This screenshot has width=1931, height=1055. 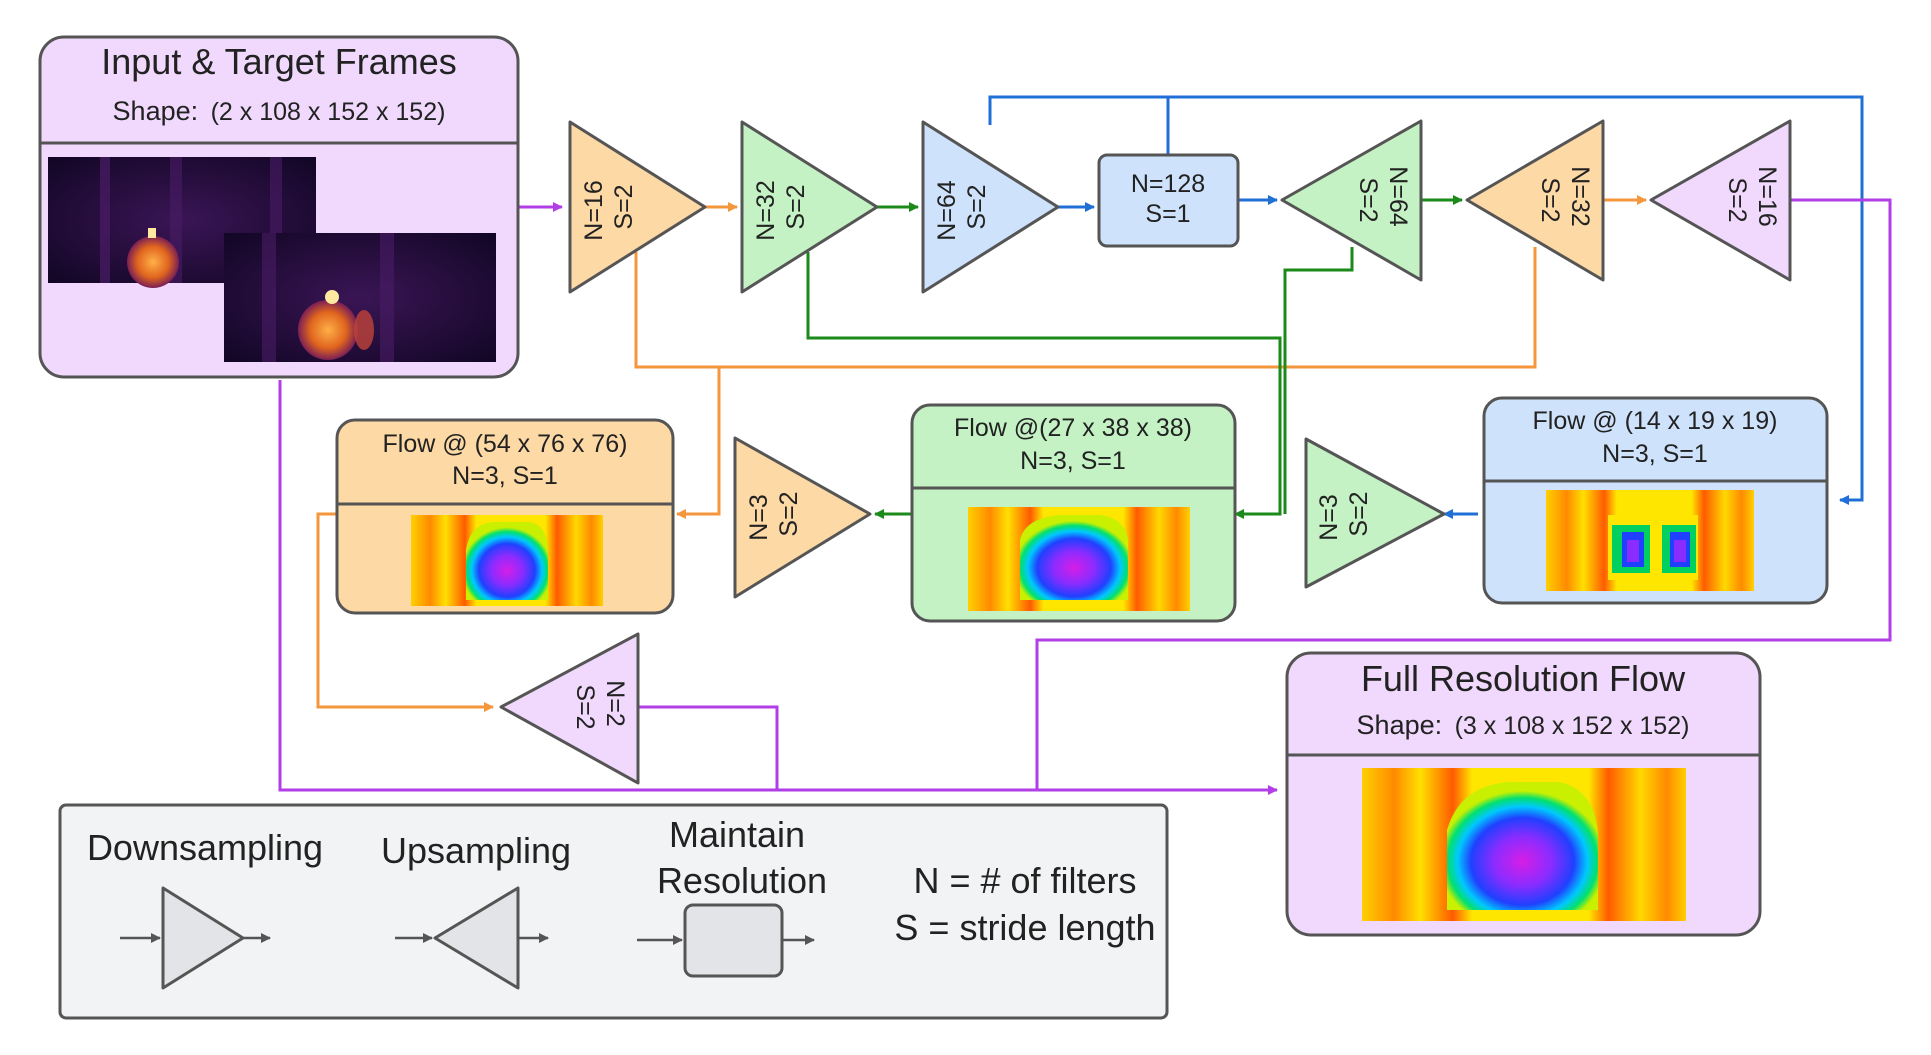 What do you see at coordinates (1383, 199) in the screenshot?
I see `dec1-label: N=64 S=2` at bounding box center [1383, 199].